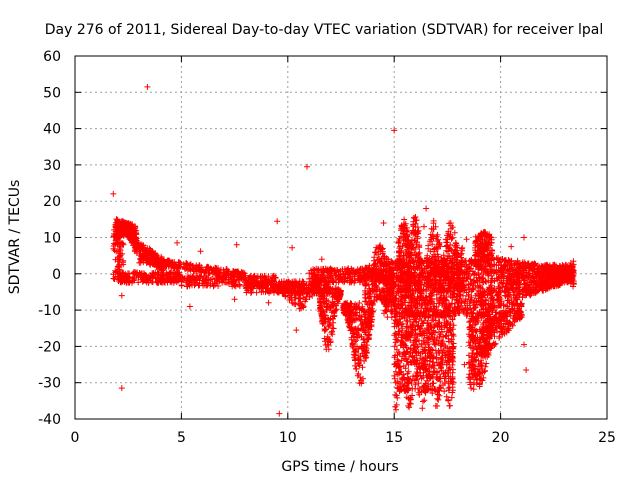  Describe the element at coordinates (288, 438) in the screenshot. I see `x-tick-label: 10` at that location.